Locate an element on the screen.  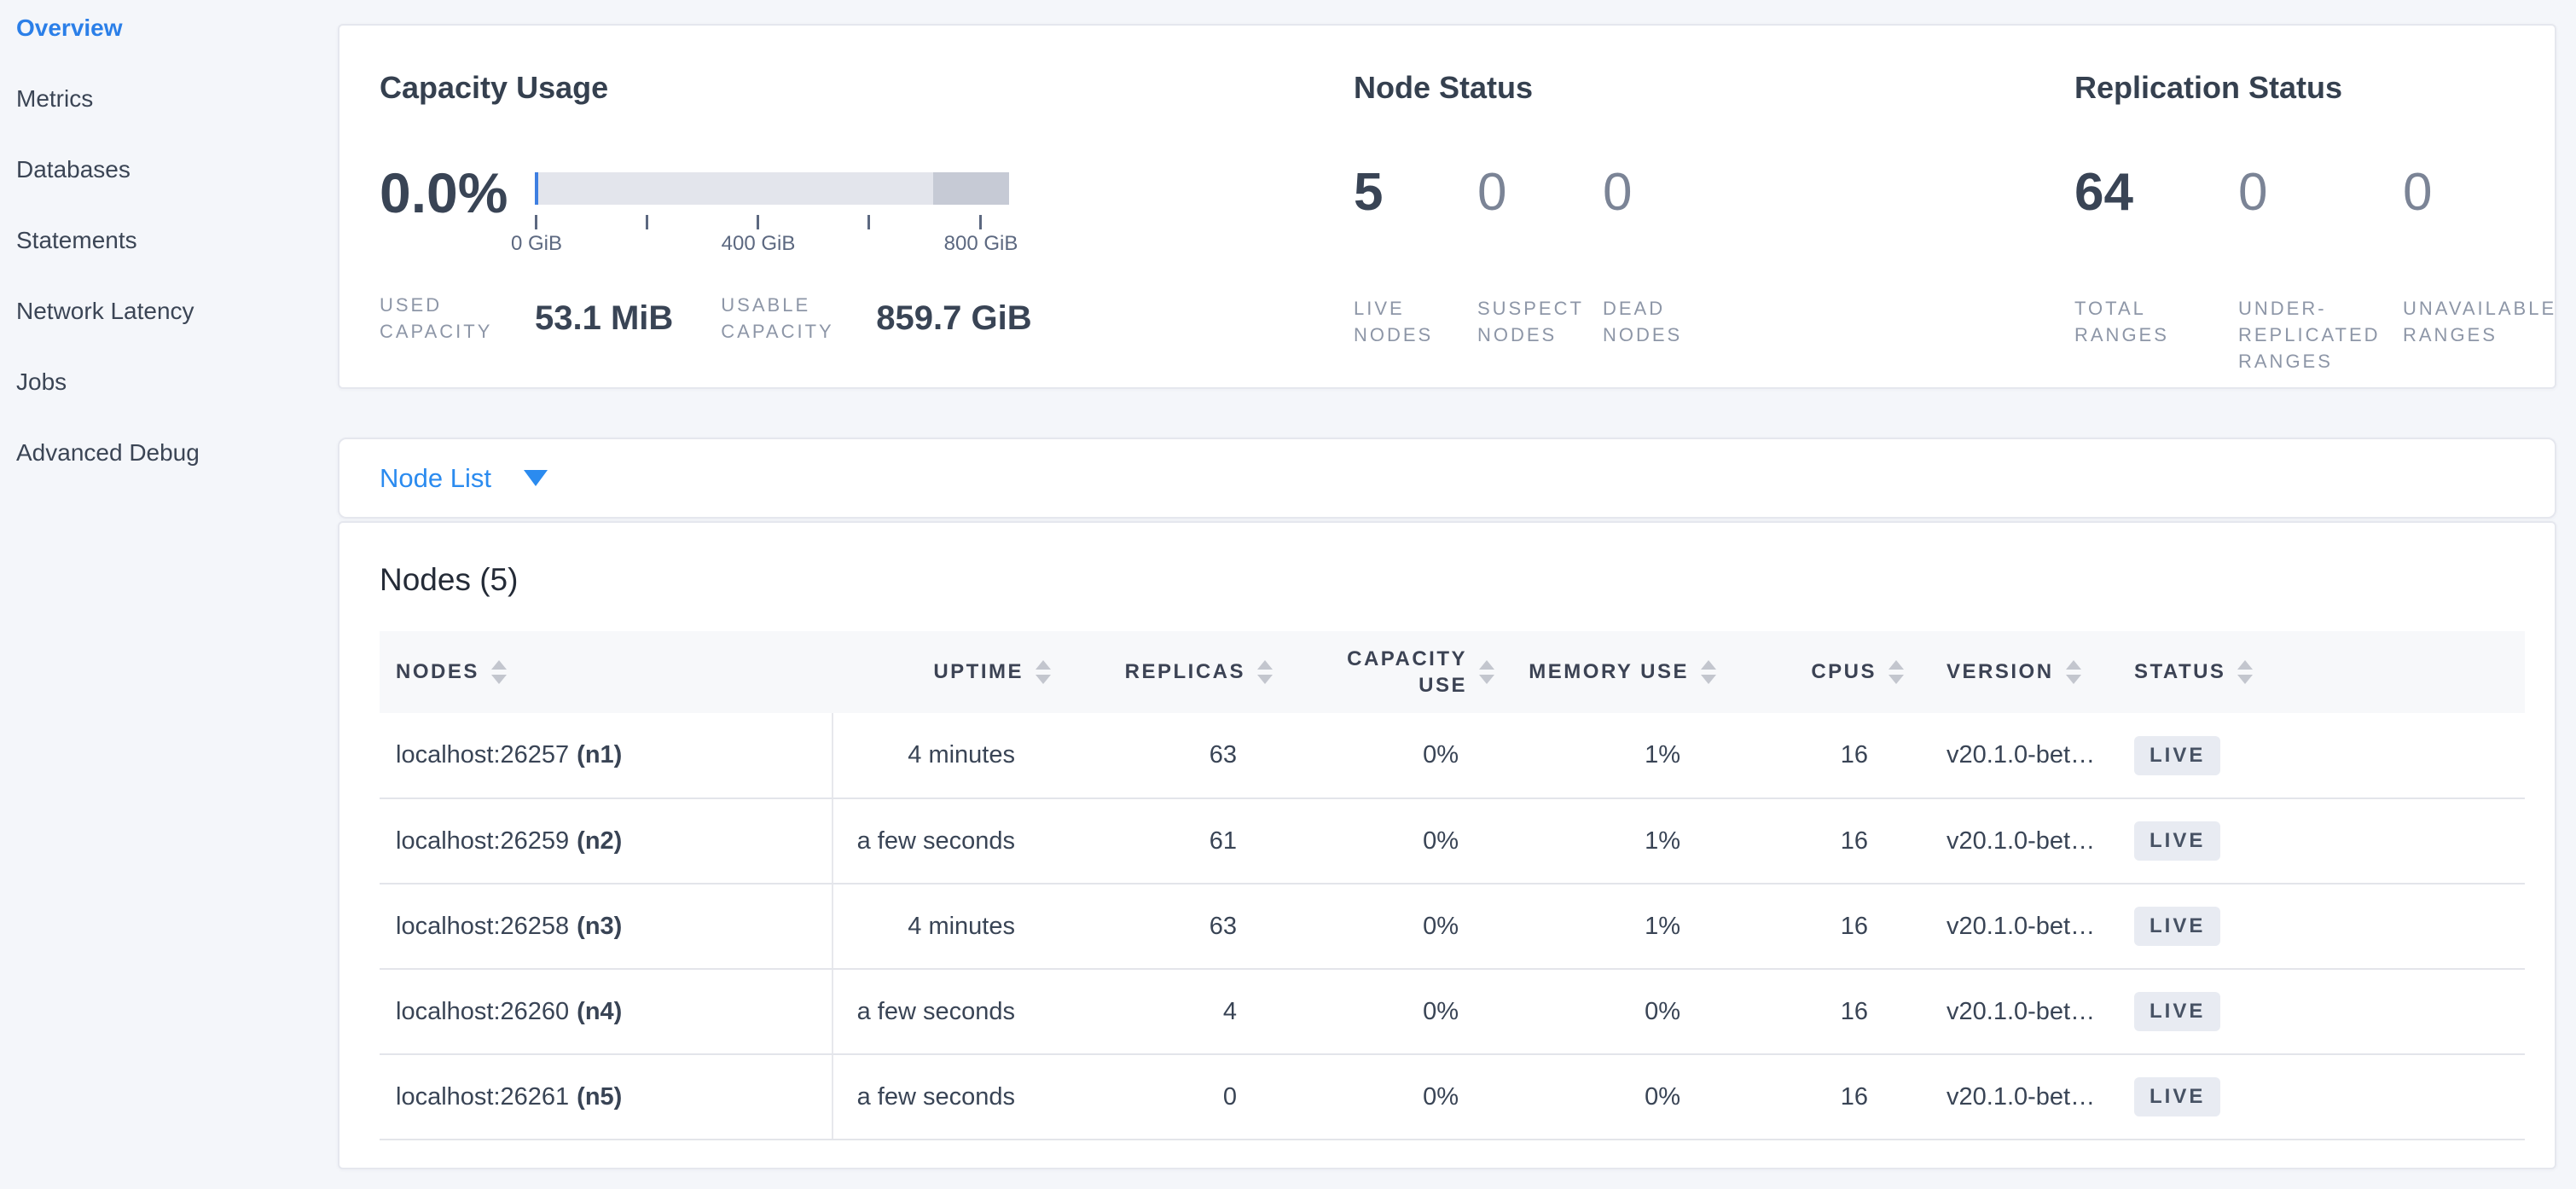
used-capacity-value: 53.1 MiB is located at coordinates (604, 318).